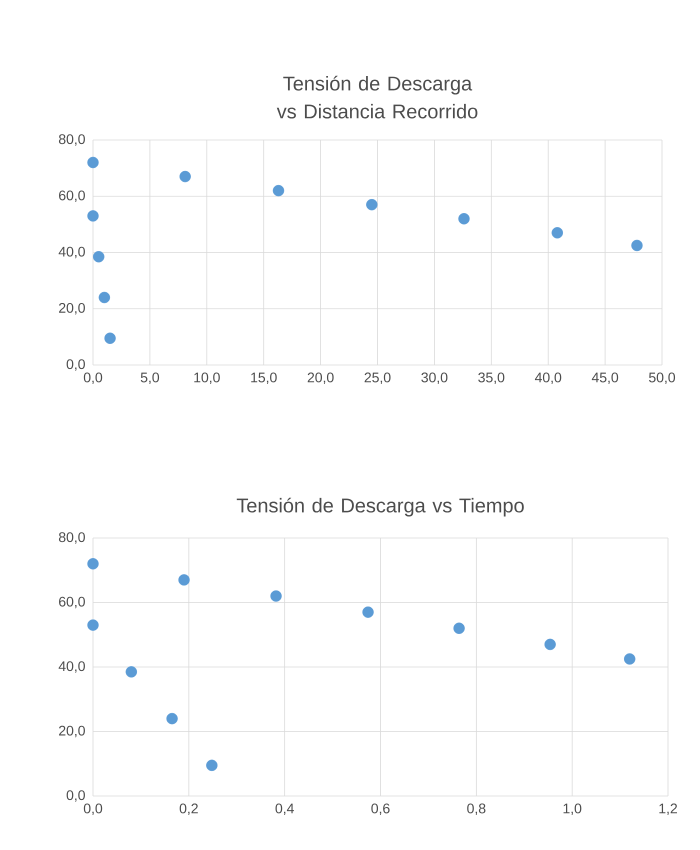 The width and height of the screenshot is (700, 850). Describe the element at coordinates (150, 378) in the screenshot. I see `x-tick-label: 5,0` at that location.